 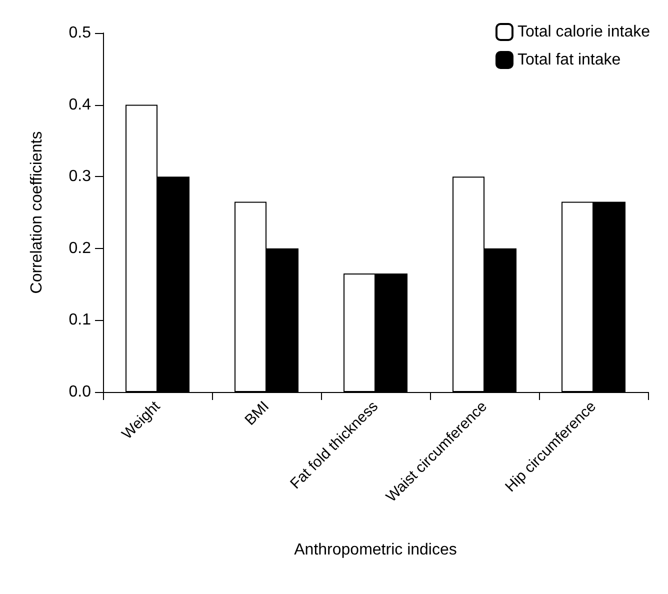 I want to click on y-tick-label: 0.3, so click(x=80, y=177).